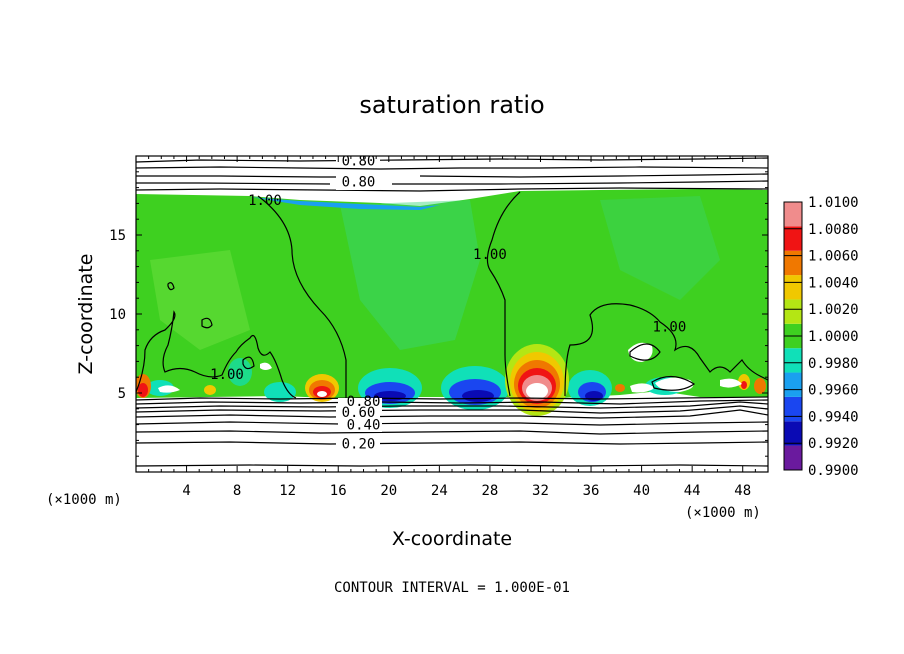 The width and height of the screenshot is (904, 654). I want to click on colorbar-label: 0.9900, so click(833, 471).